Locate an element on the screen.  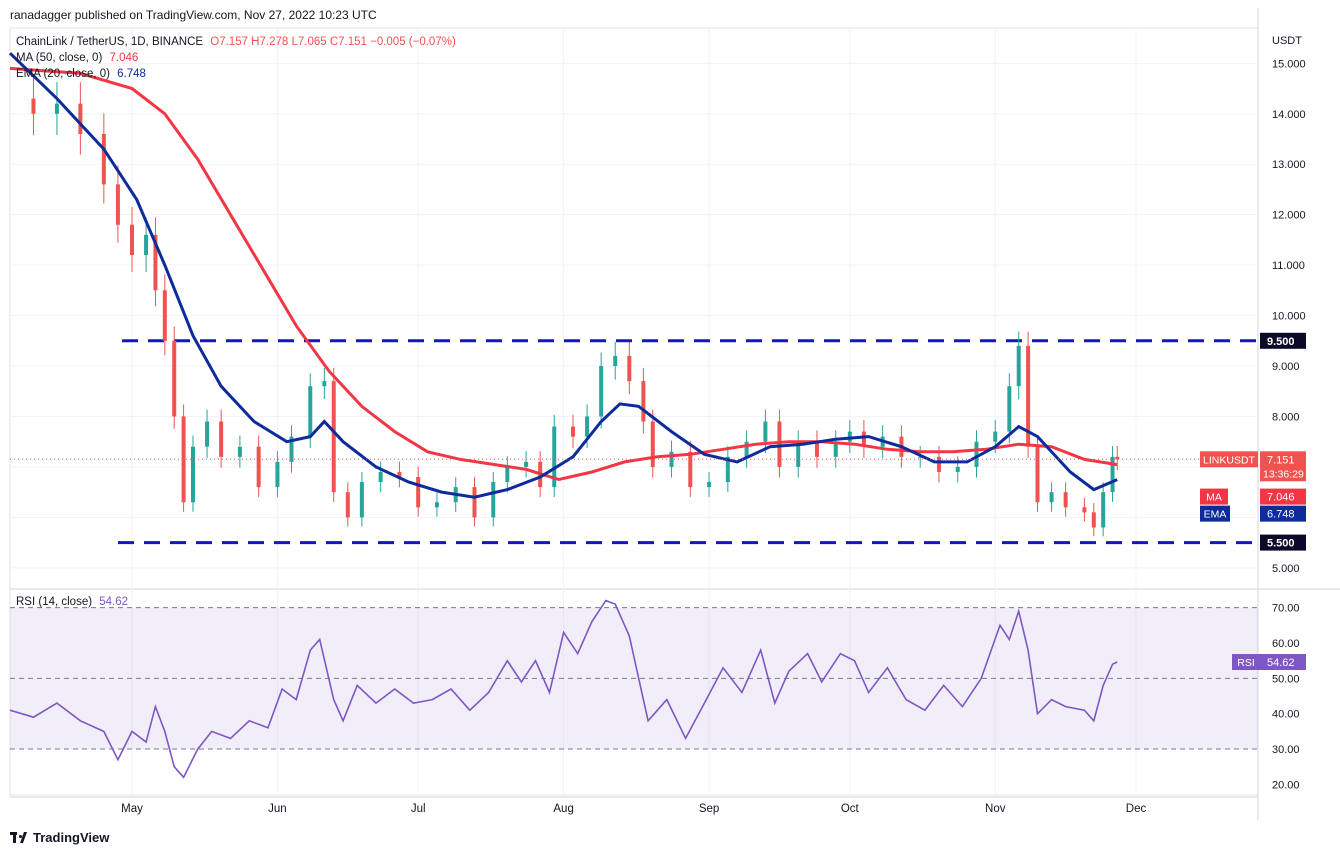
ma-label: MA (50, close, 0) is located at coordinates (59, 58).